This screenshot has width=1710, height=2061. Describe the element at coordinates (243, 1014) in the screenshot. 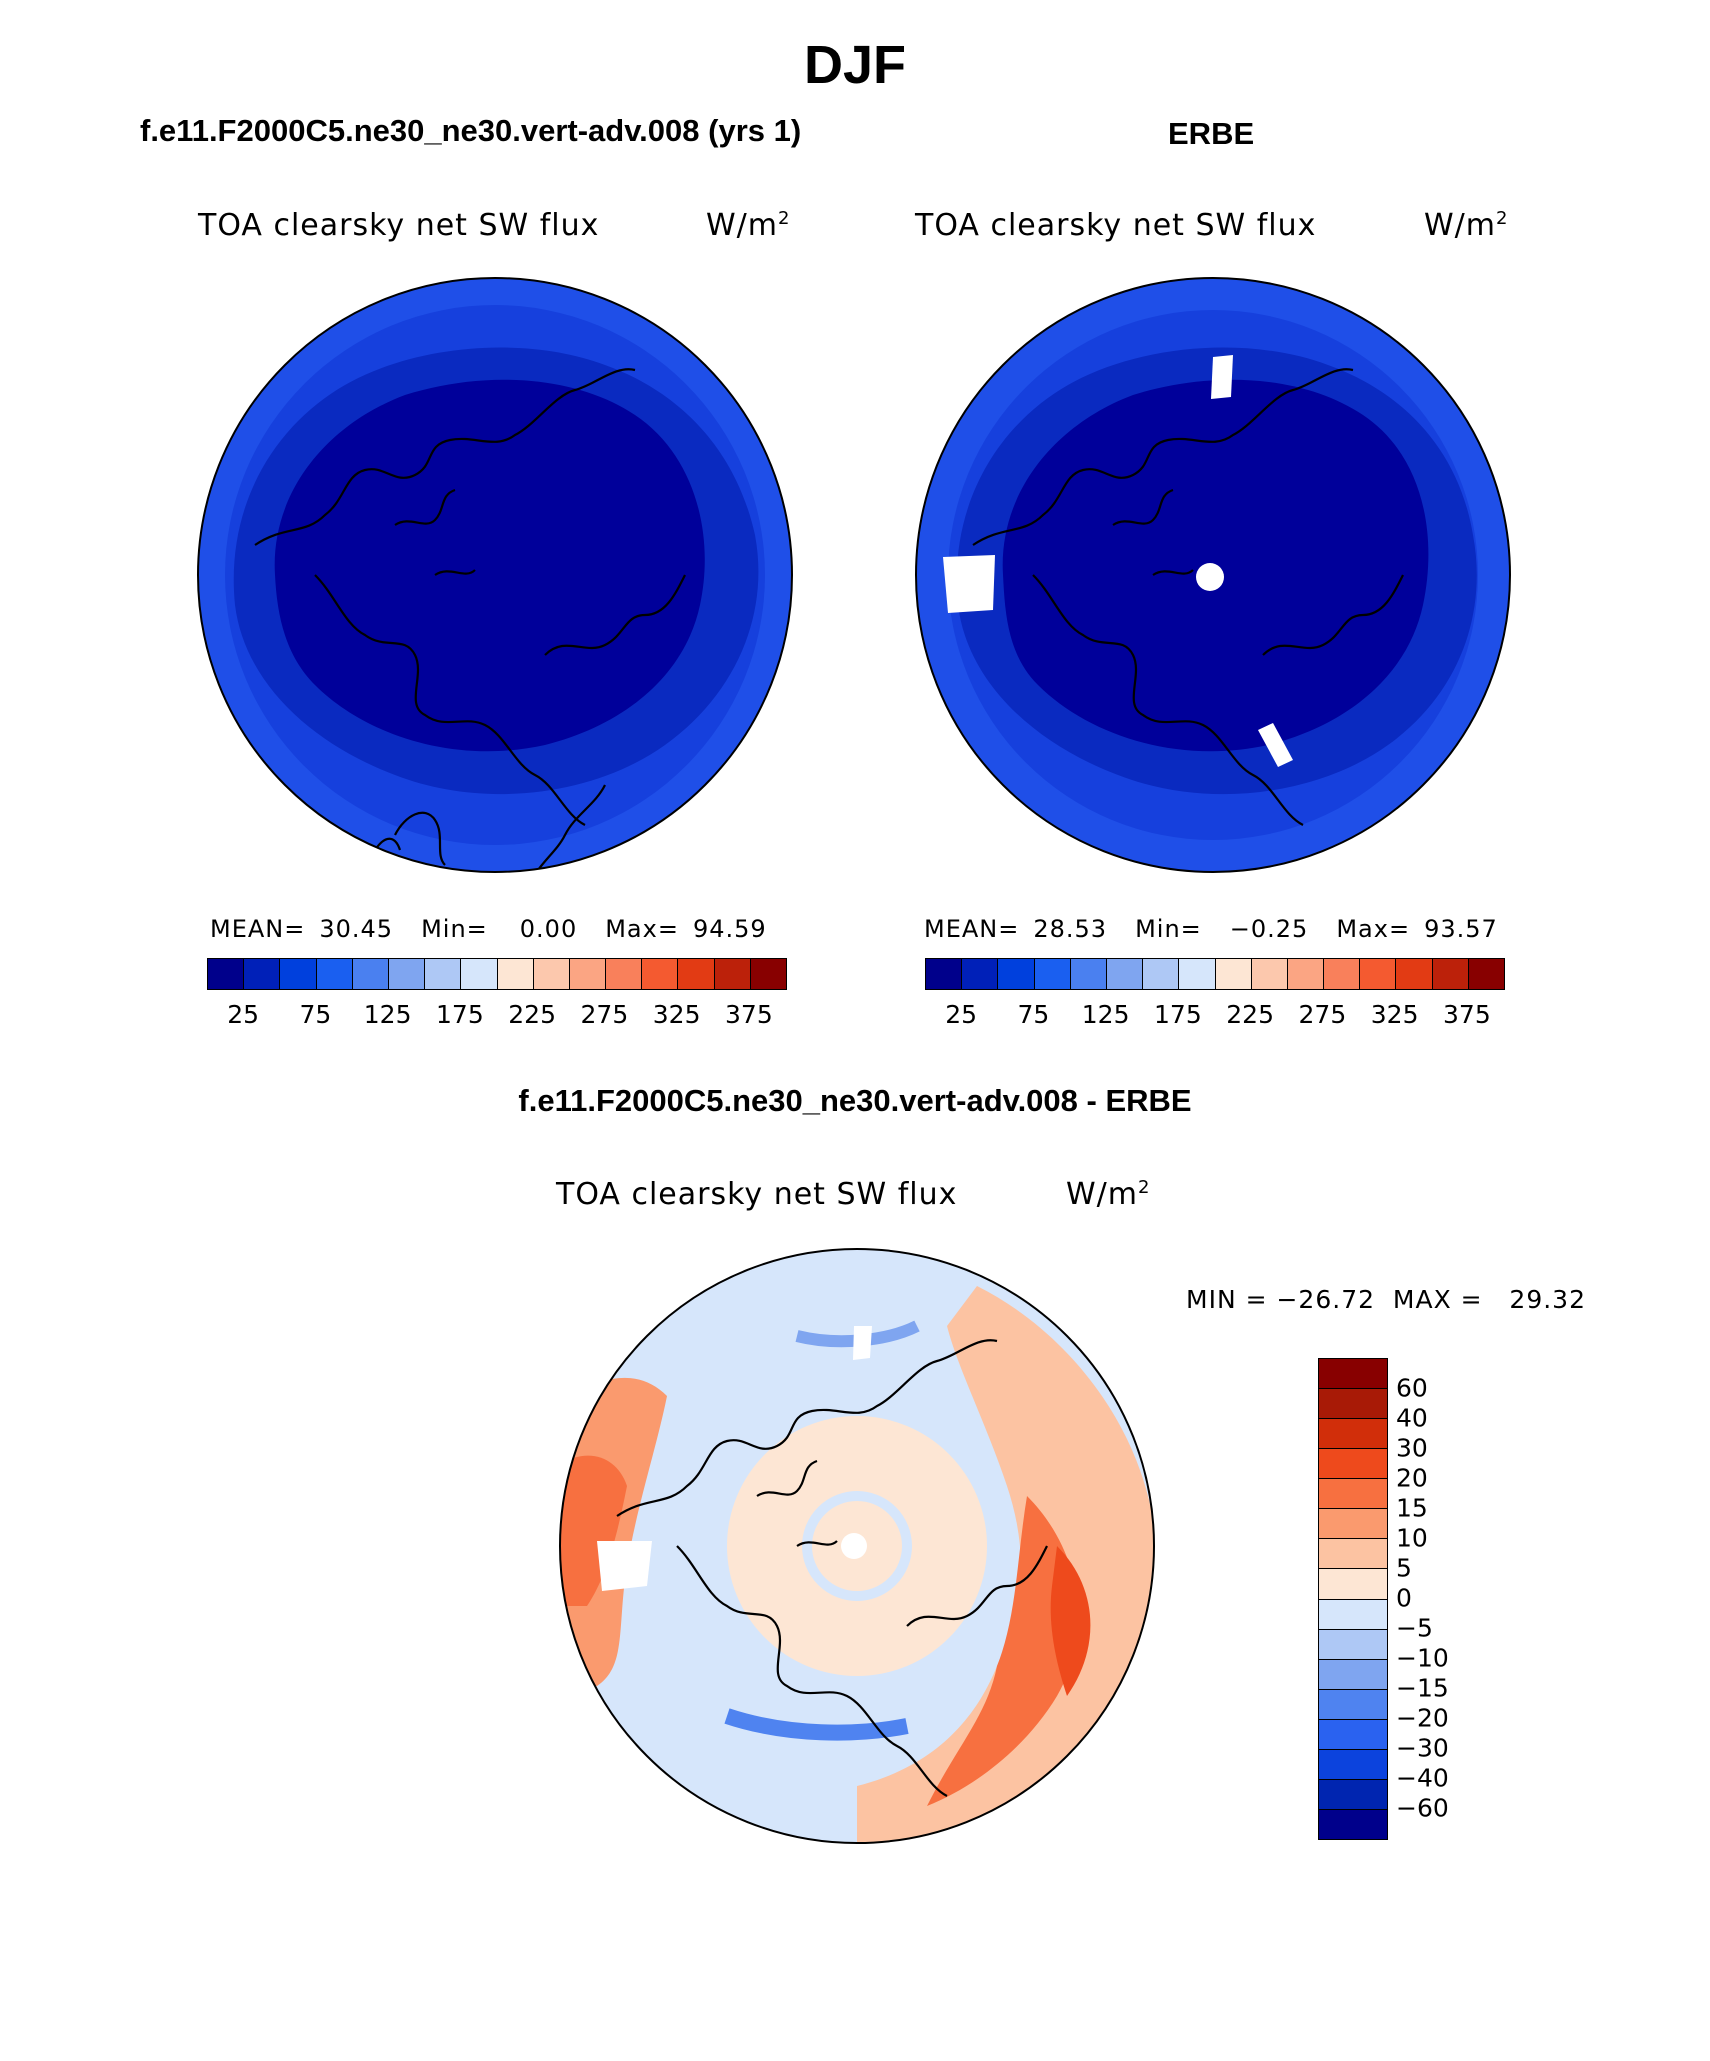

I see `left-colorbar-tick-label: 25` at that location.